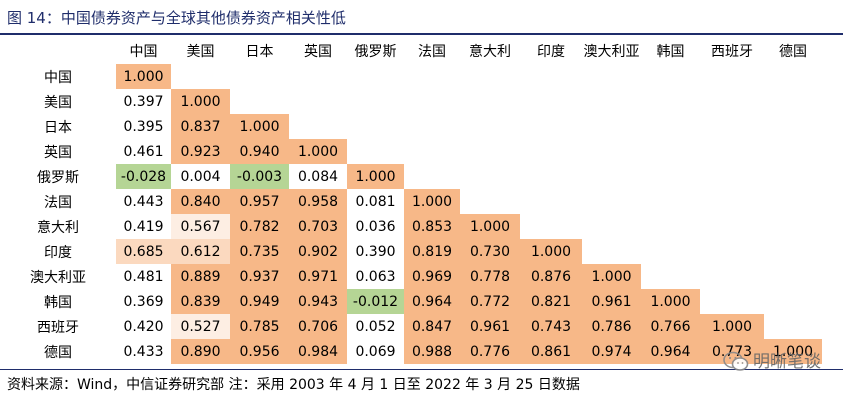 This screenshot has height=400, width=843. I want to click on correlation-cell: 0.940, so click(259, 151).